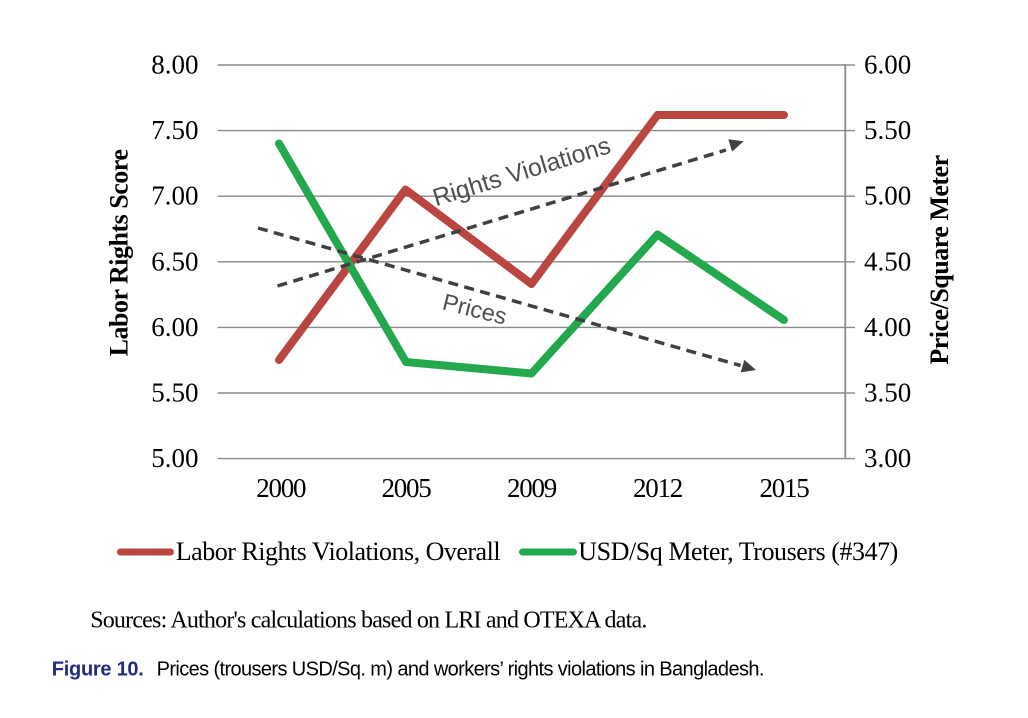  What do you see at coordinates (658, 488) in the screenshot?
I see `svg-text: 2012` at bounding box center [658, 488].